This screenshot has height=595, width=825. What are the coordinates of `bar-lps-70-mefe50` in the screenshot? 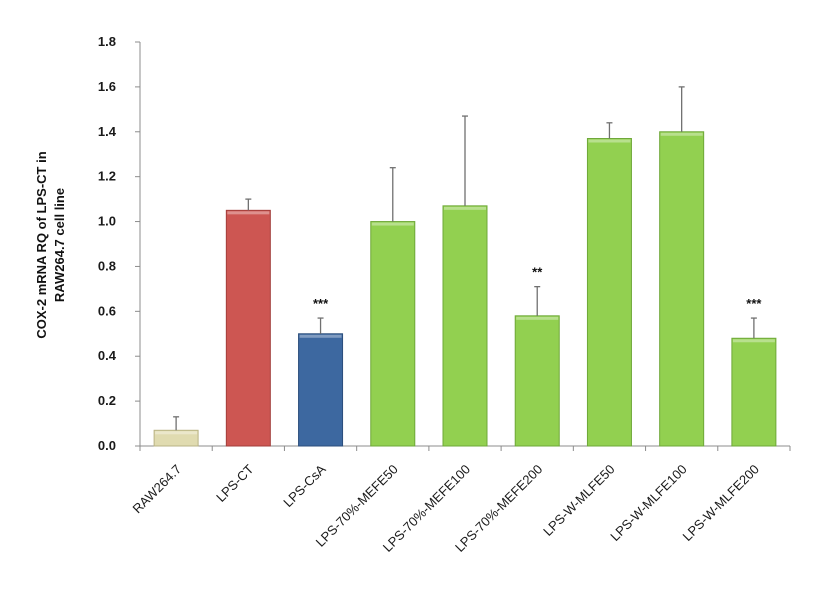 It's located at (393, 334).